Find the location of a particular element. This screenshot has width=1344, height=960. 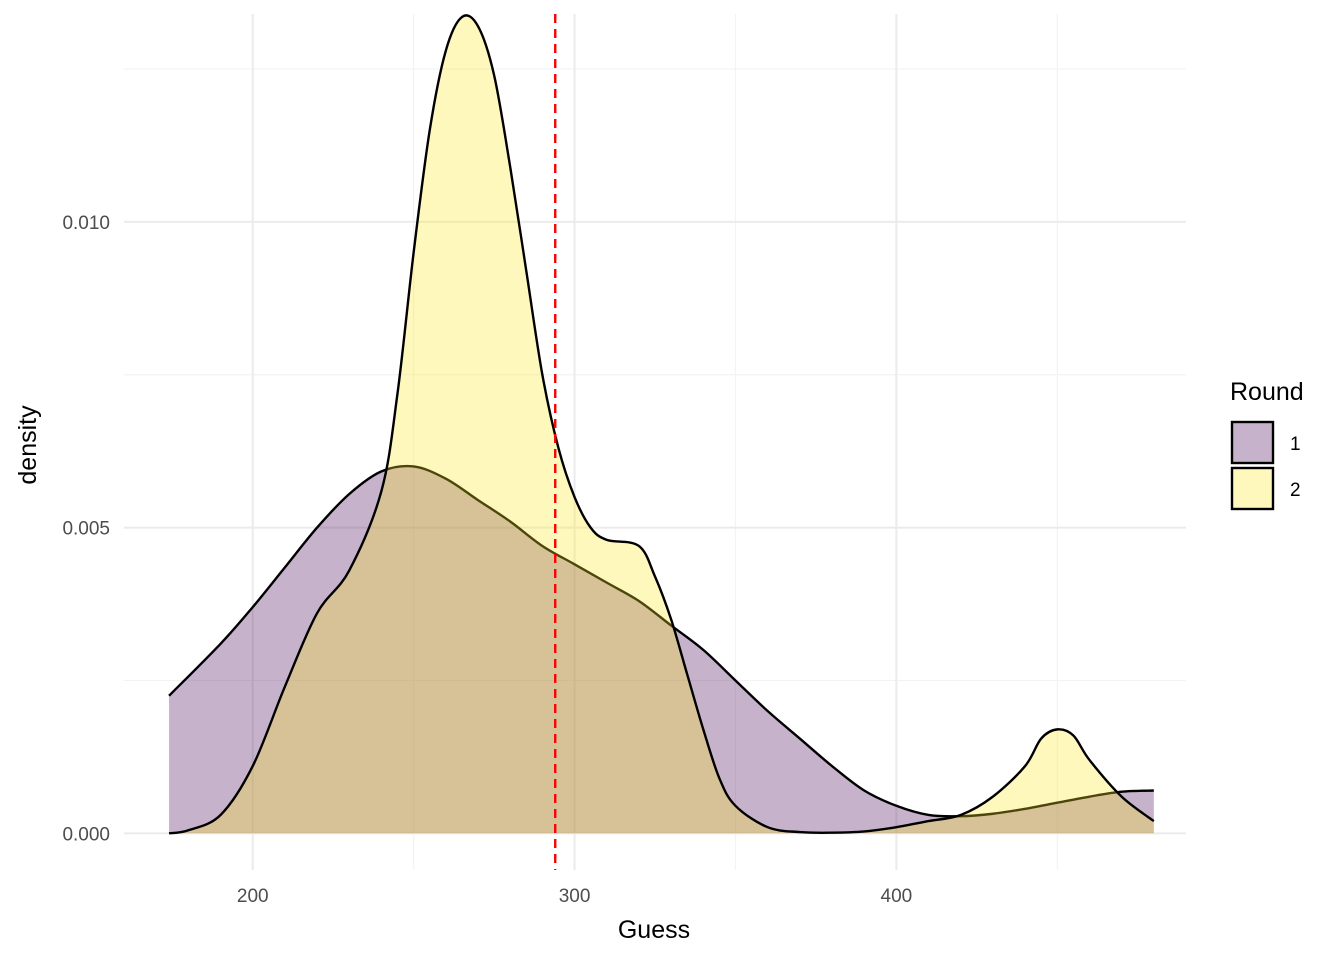

legend: Round 12 is located at coordinates (1267, 444).